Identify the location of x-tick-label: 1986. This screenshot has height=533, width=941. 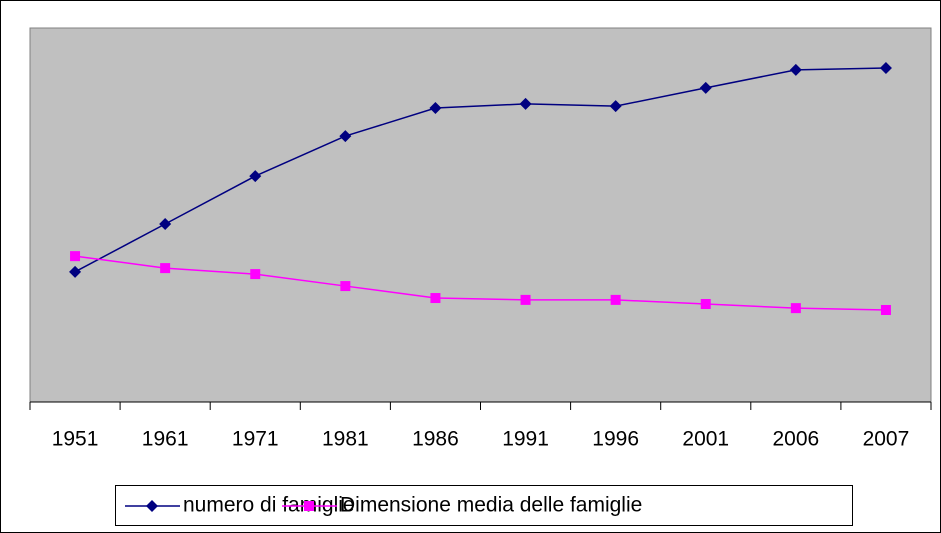
(435, 439).